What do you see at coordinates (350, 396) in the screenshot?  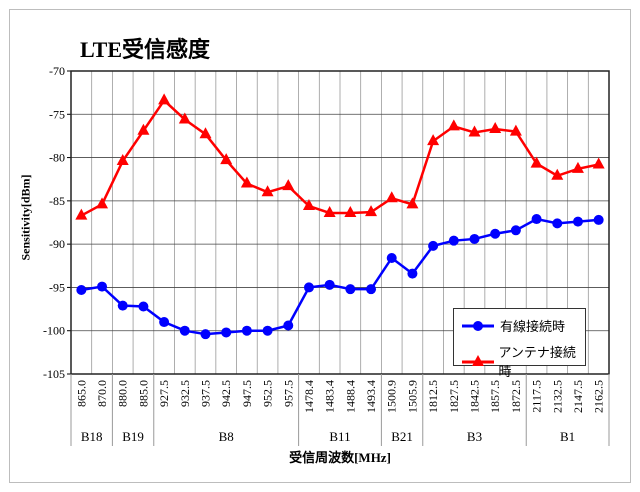 I see `x-tick-label: 1488.4` at bounding box center [350, 396].